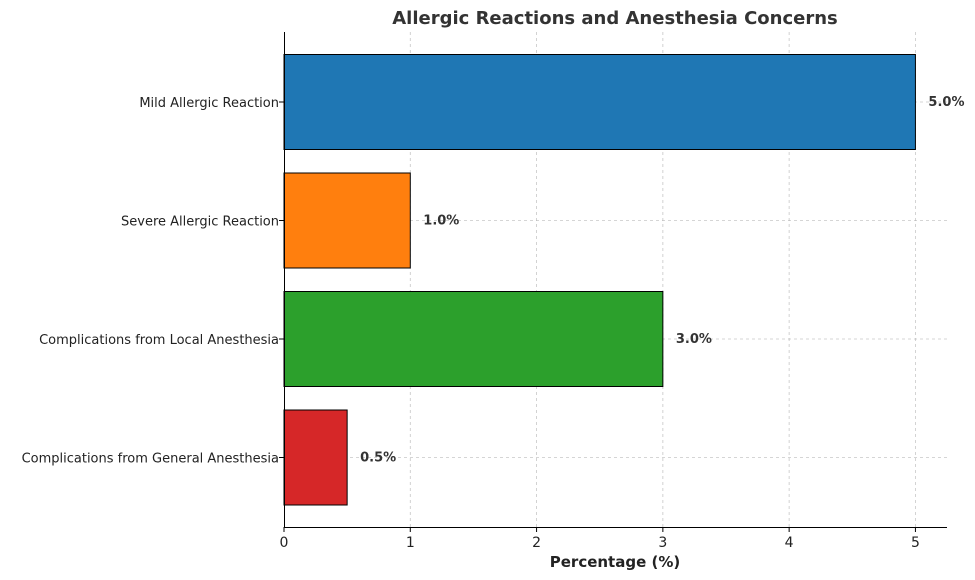  What do you see at coordinates (789, 543) in the screenshot?
I see `x-tick-label: 4` at bounding box center [789, 543].